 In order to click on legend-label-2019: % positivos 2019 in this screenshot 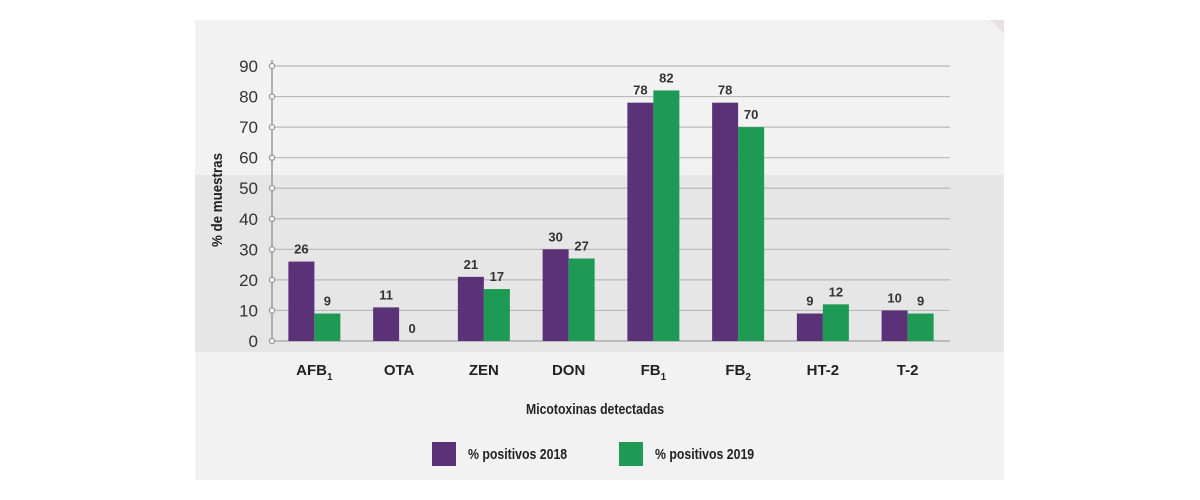, I will do `click(705, 454)`.